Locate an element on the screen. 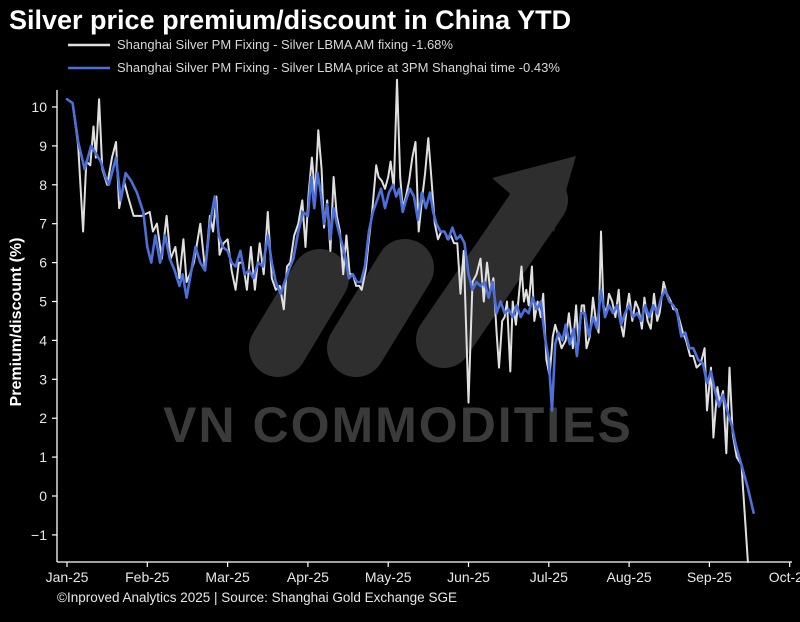 The height and width of the screenshot is (622, 800). x-tick-label: Mar-25 is located at coordinates (227, 577).